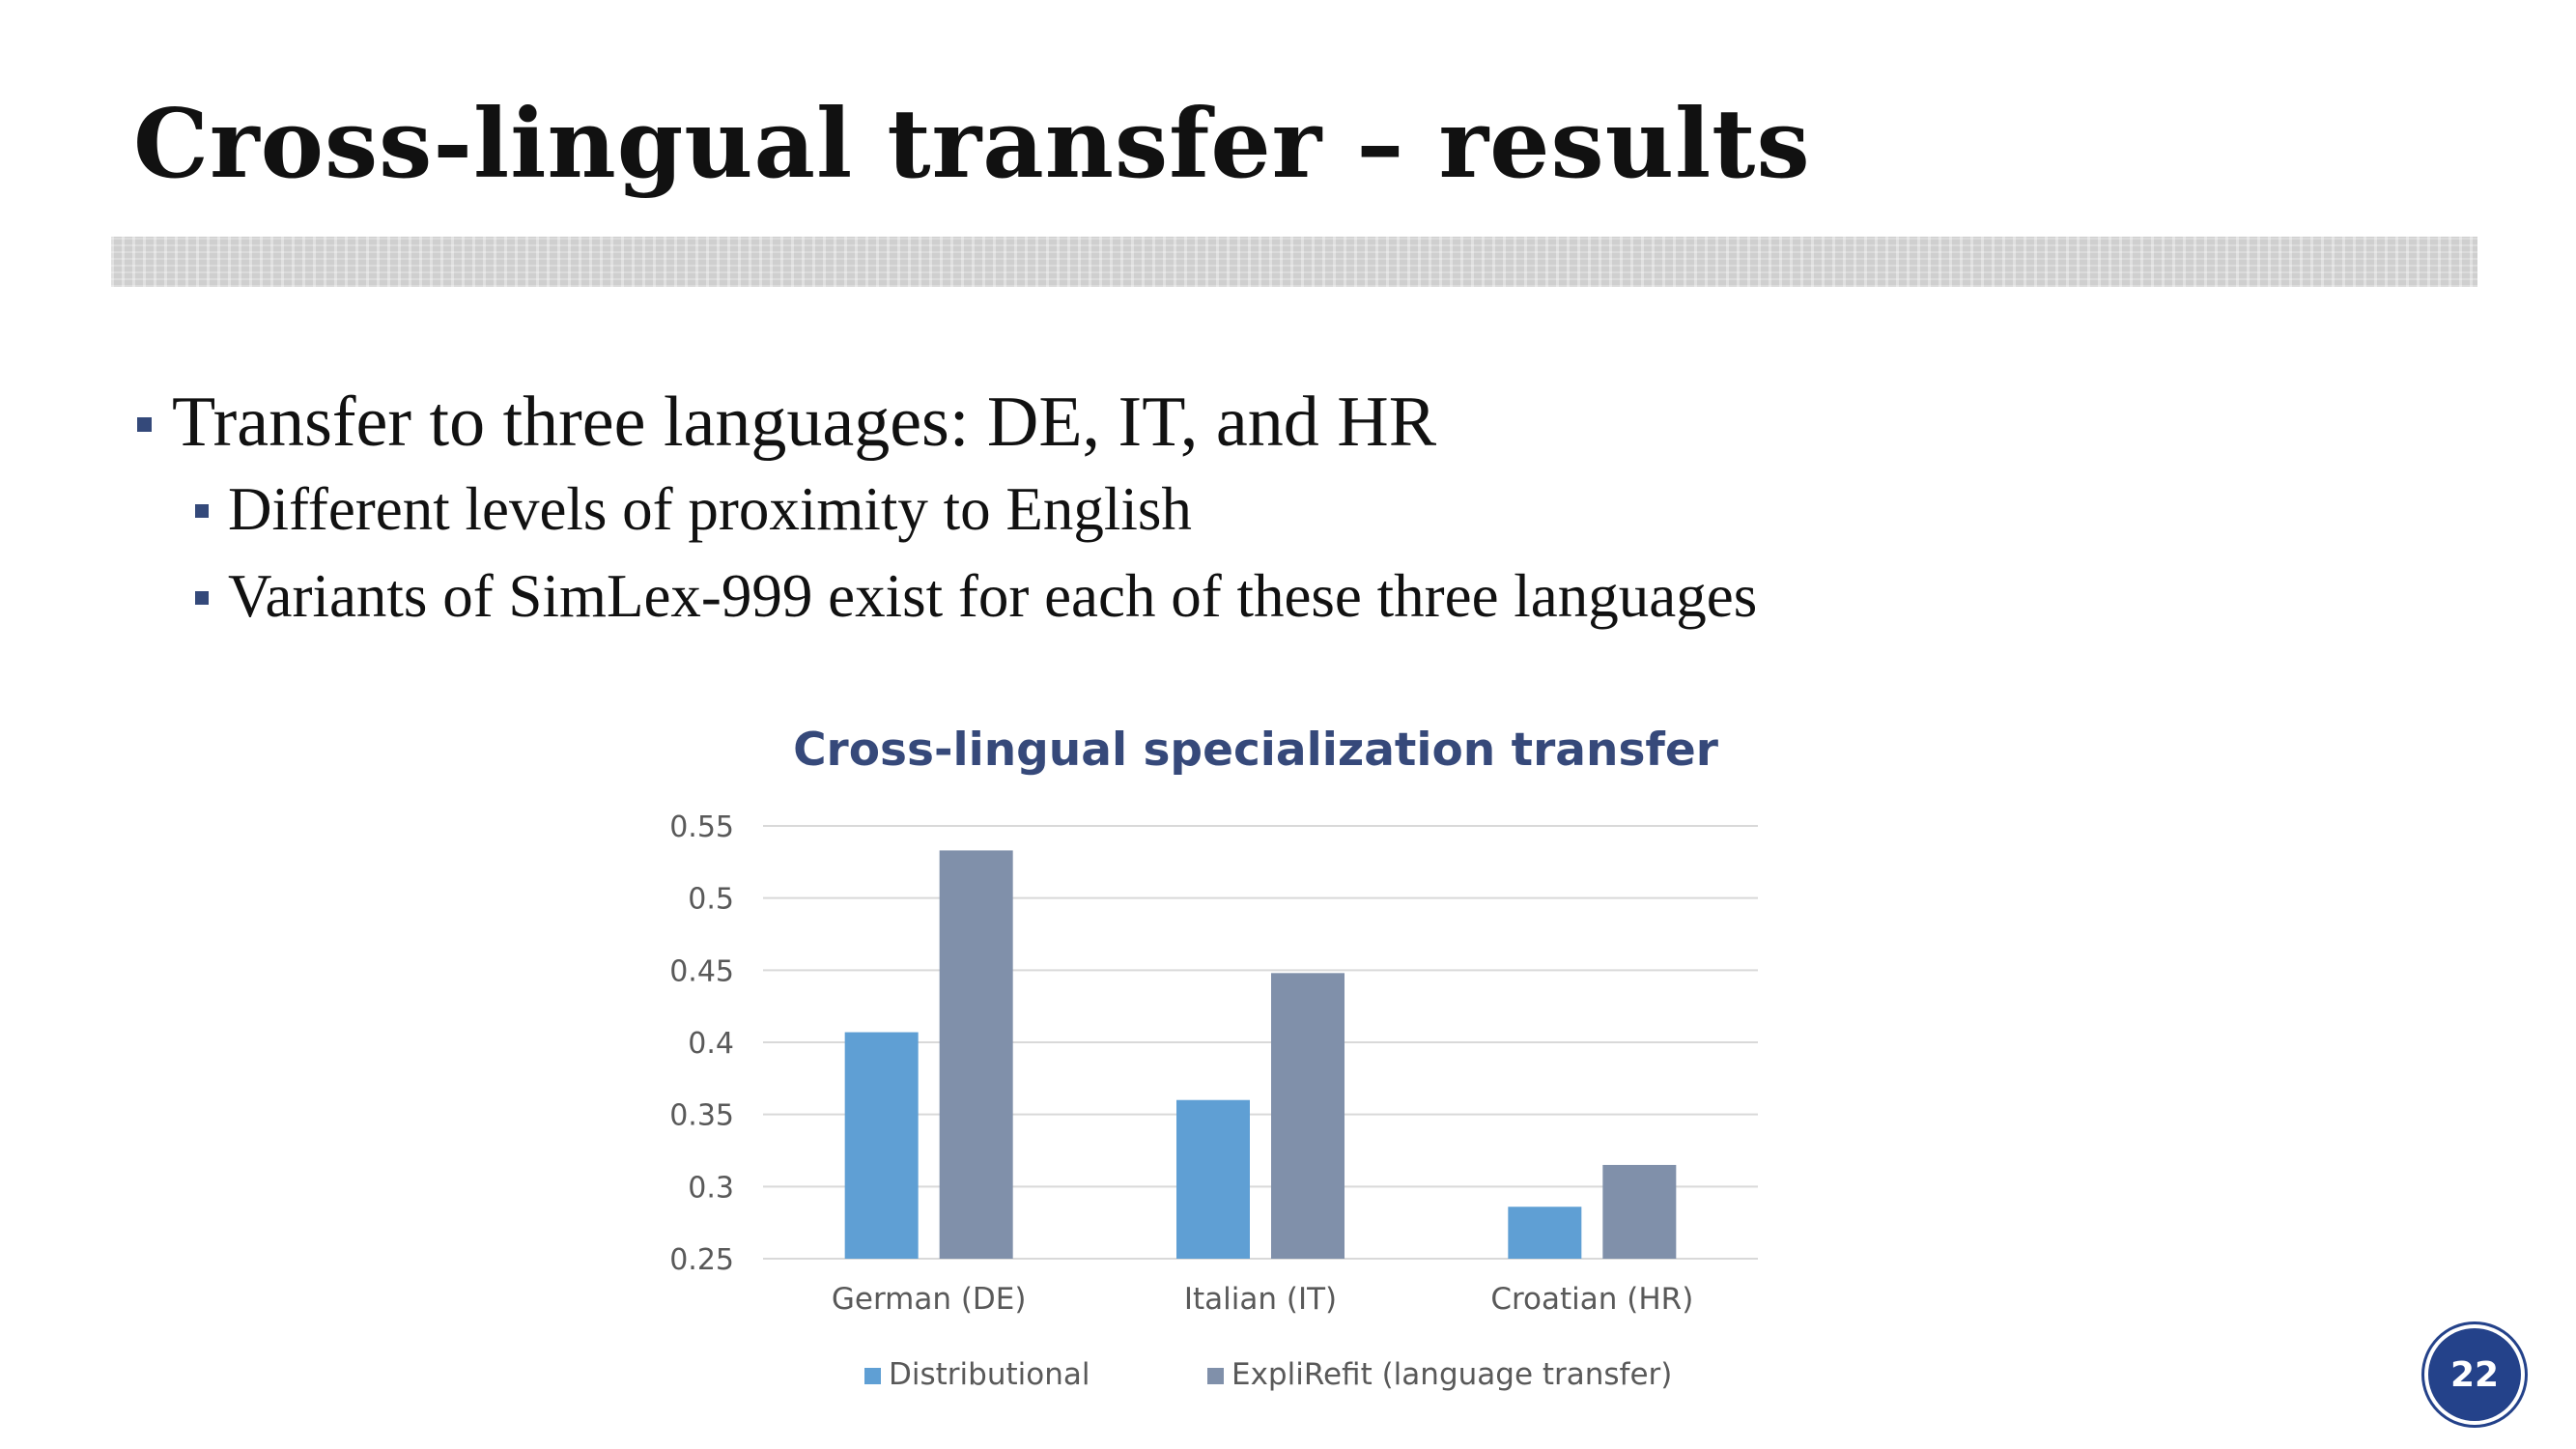 This screenshot has width=2576, height=1449. Describe the element at coordinates (2474, 1374) in the screenshot. I see `page-number-badge: 22` at that location.